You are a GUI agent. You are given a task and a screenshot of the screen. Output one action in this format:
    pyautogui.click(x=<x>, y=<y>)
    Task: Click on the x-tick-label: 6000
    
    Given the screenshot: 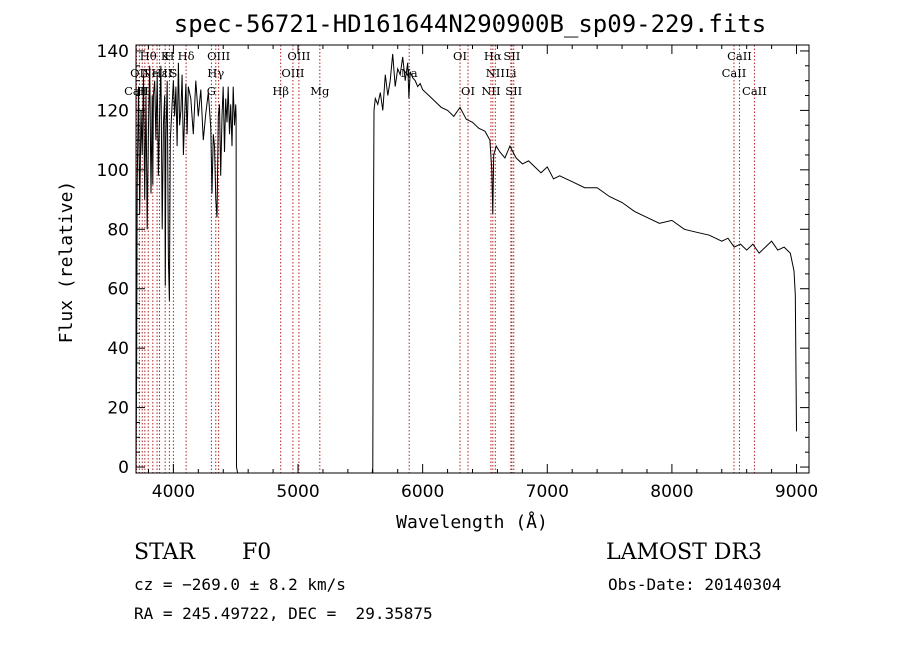 What is the action you would take?
    pyautogui.click(x=422, y=492)
    